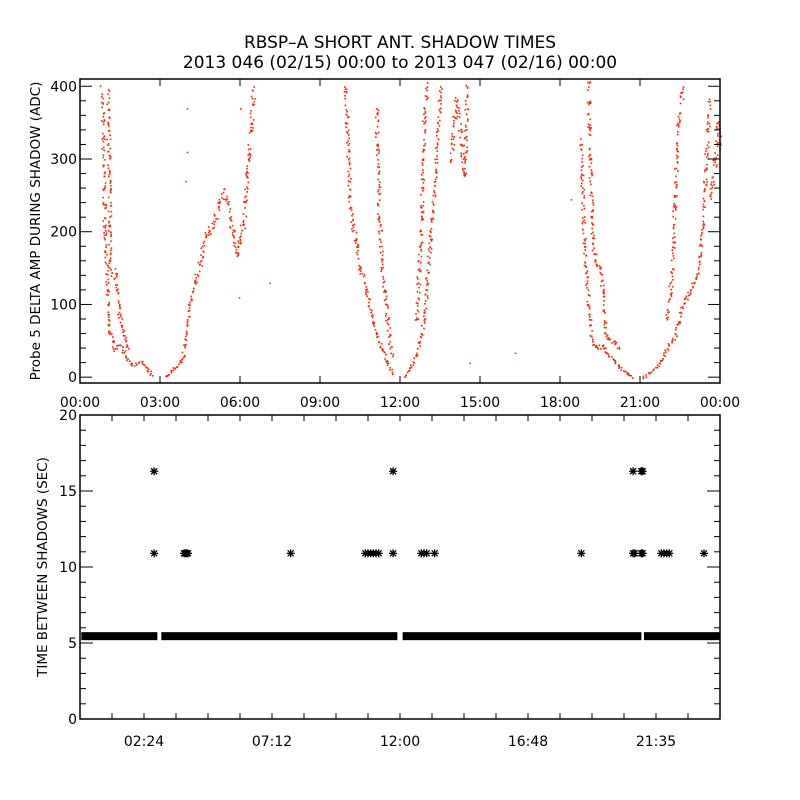  Describe the element at coordinates (528, 742) in the screenshot. I see `x-tick-label: 16:48` at that location.